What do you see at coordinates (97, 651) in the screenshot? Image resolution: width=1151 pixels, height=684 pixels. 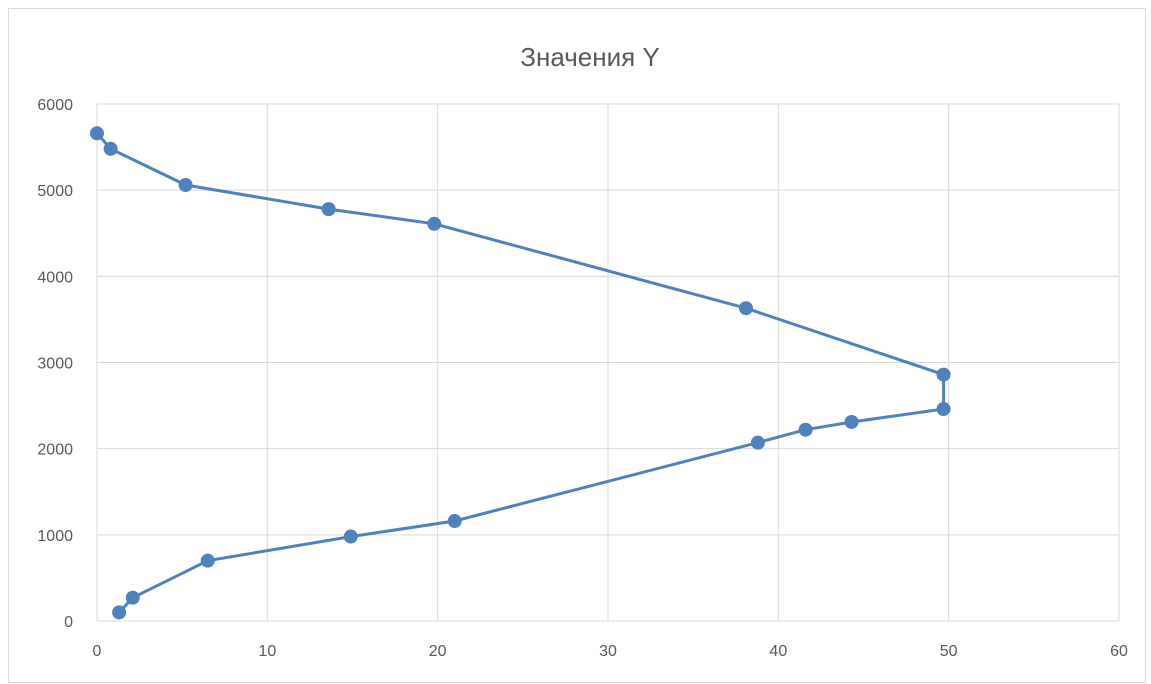 I see `x-tick-label: 0` at bounding box center [97, 651].